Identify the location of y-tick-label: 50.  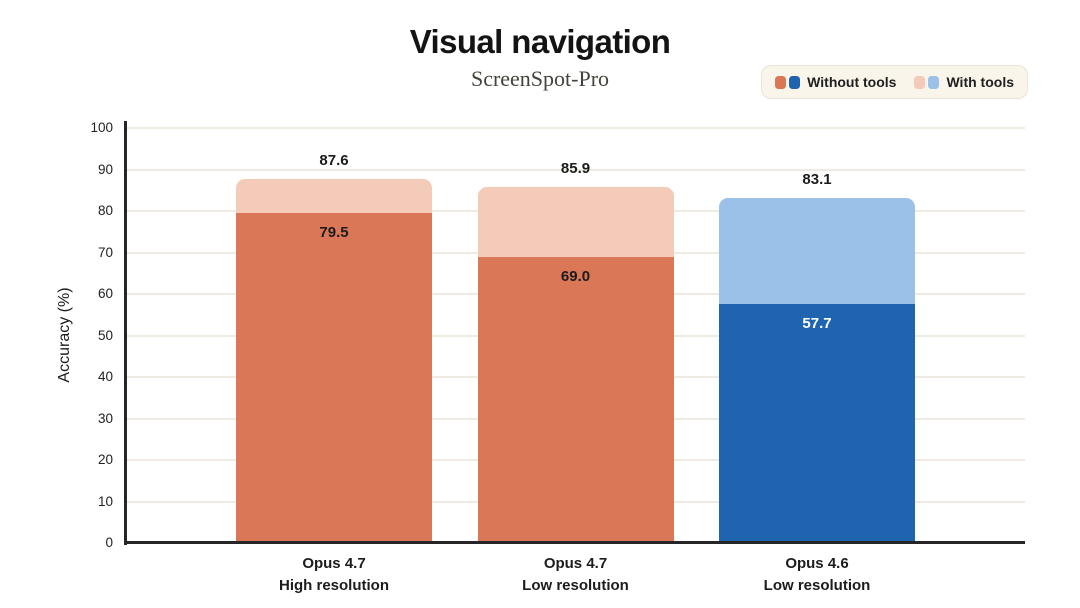
(105, 335).